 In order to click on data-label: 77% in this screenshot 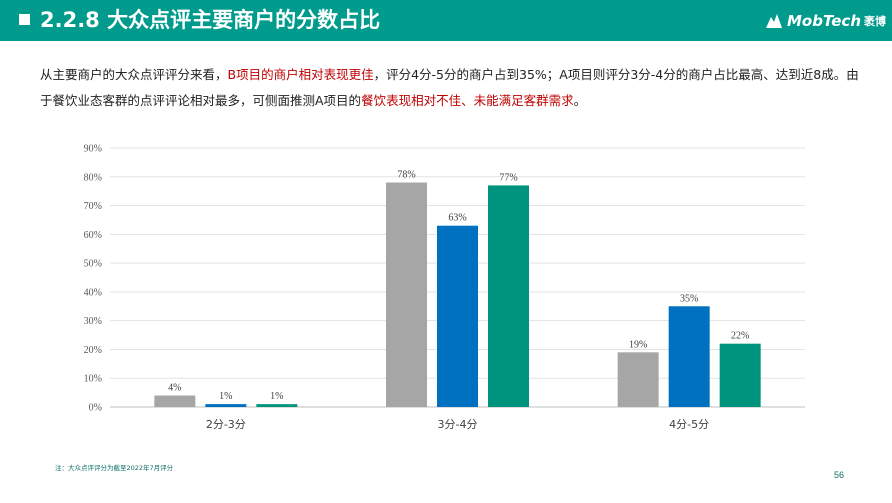, I will do `click(508, 177)`.